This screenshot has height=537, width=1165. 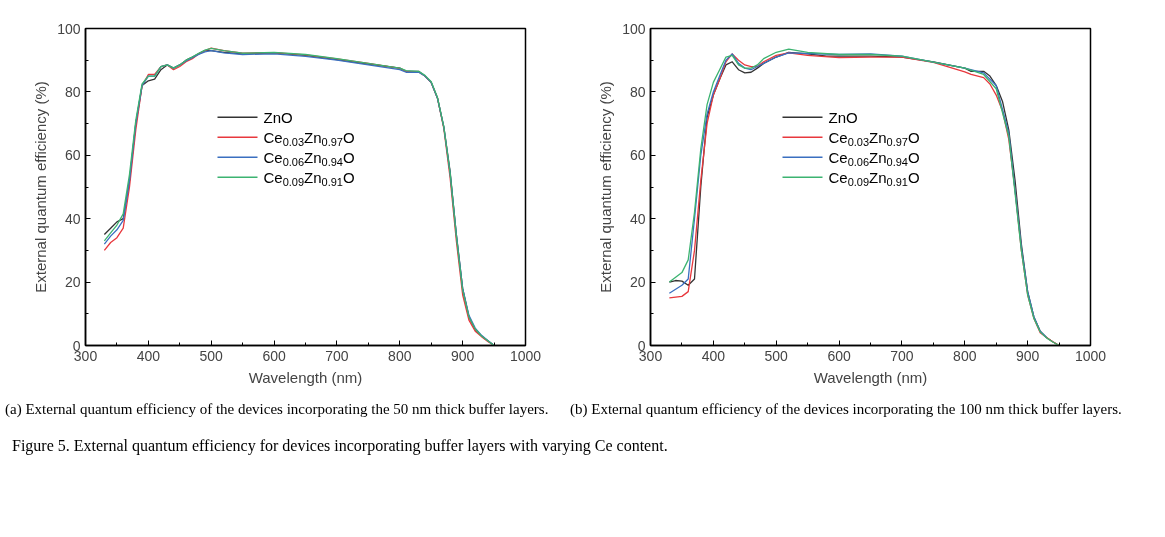 I want to click on text: (a) External quantum efficiency of the devices incorporating the 50 nm thick buffer layers., so click(x=277, y=409).